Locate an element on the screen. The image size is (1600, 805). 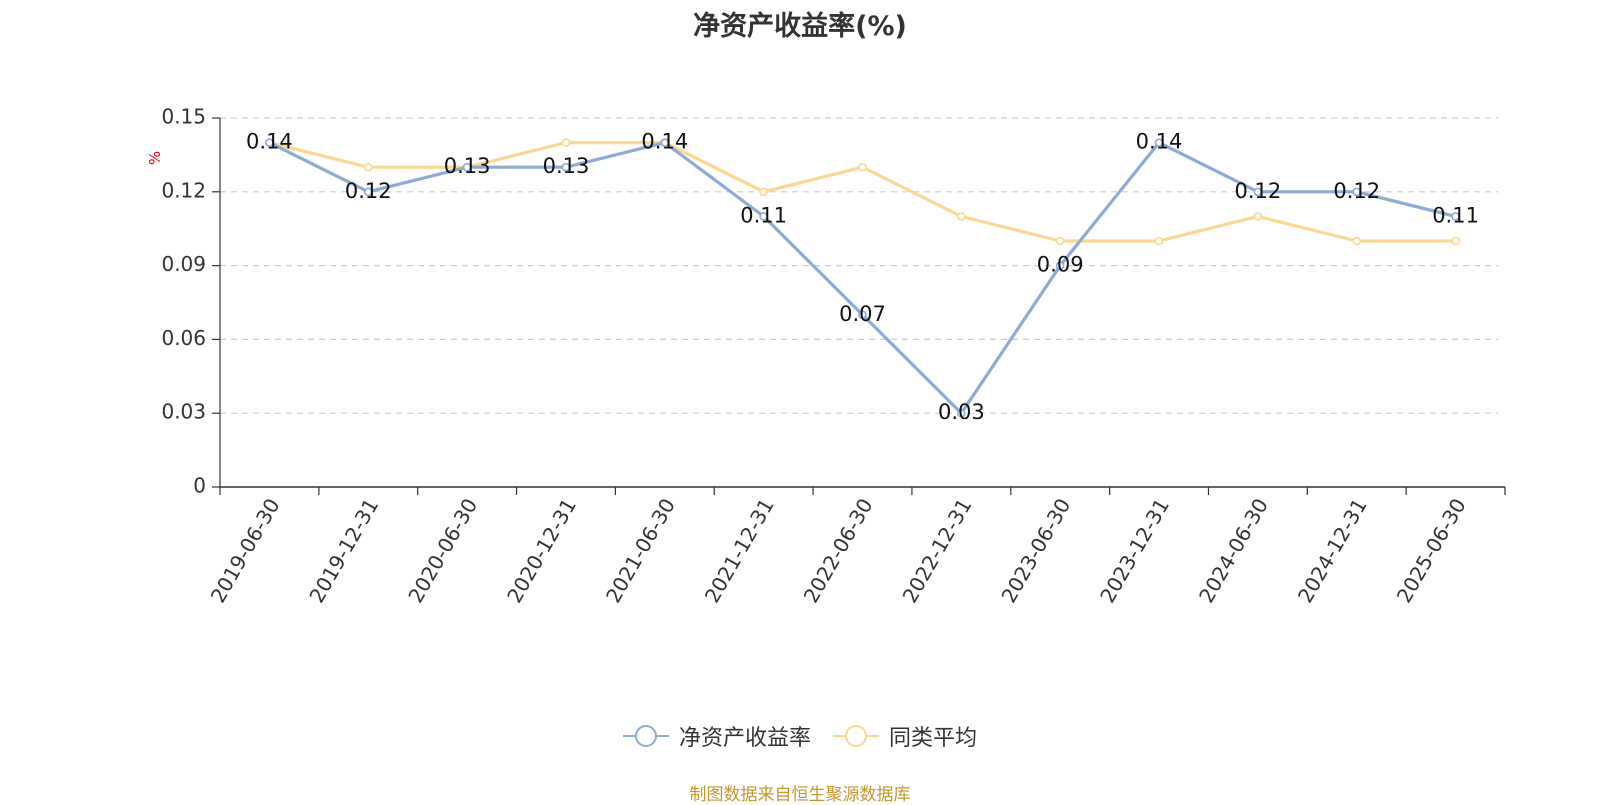
legend-item: 同类平均 is located at coordinates (905, 736).